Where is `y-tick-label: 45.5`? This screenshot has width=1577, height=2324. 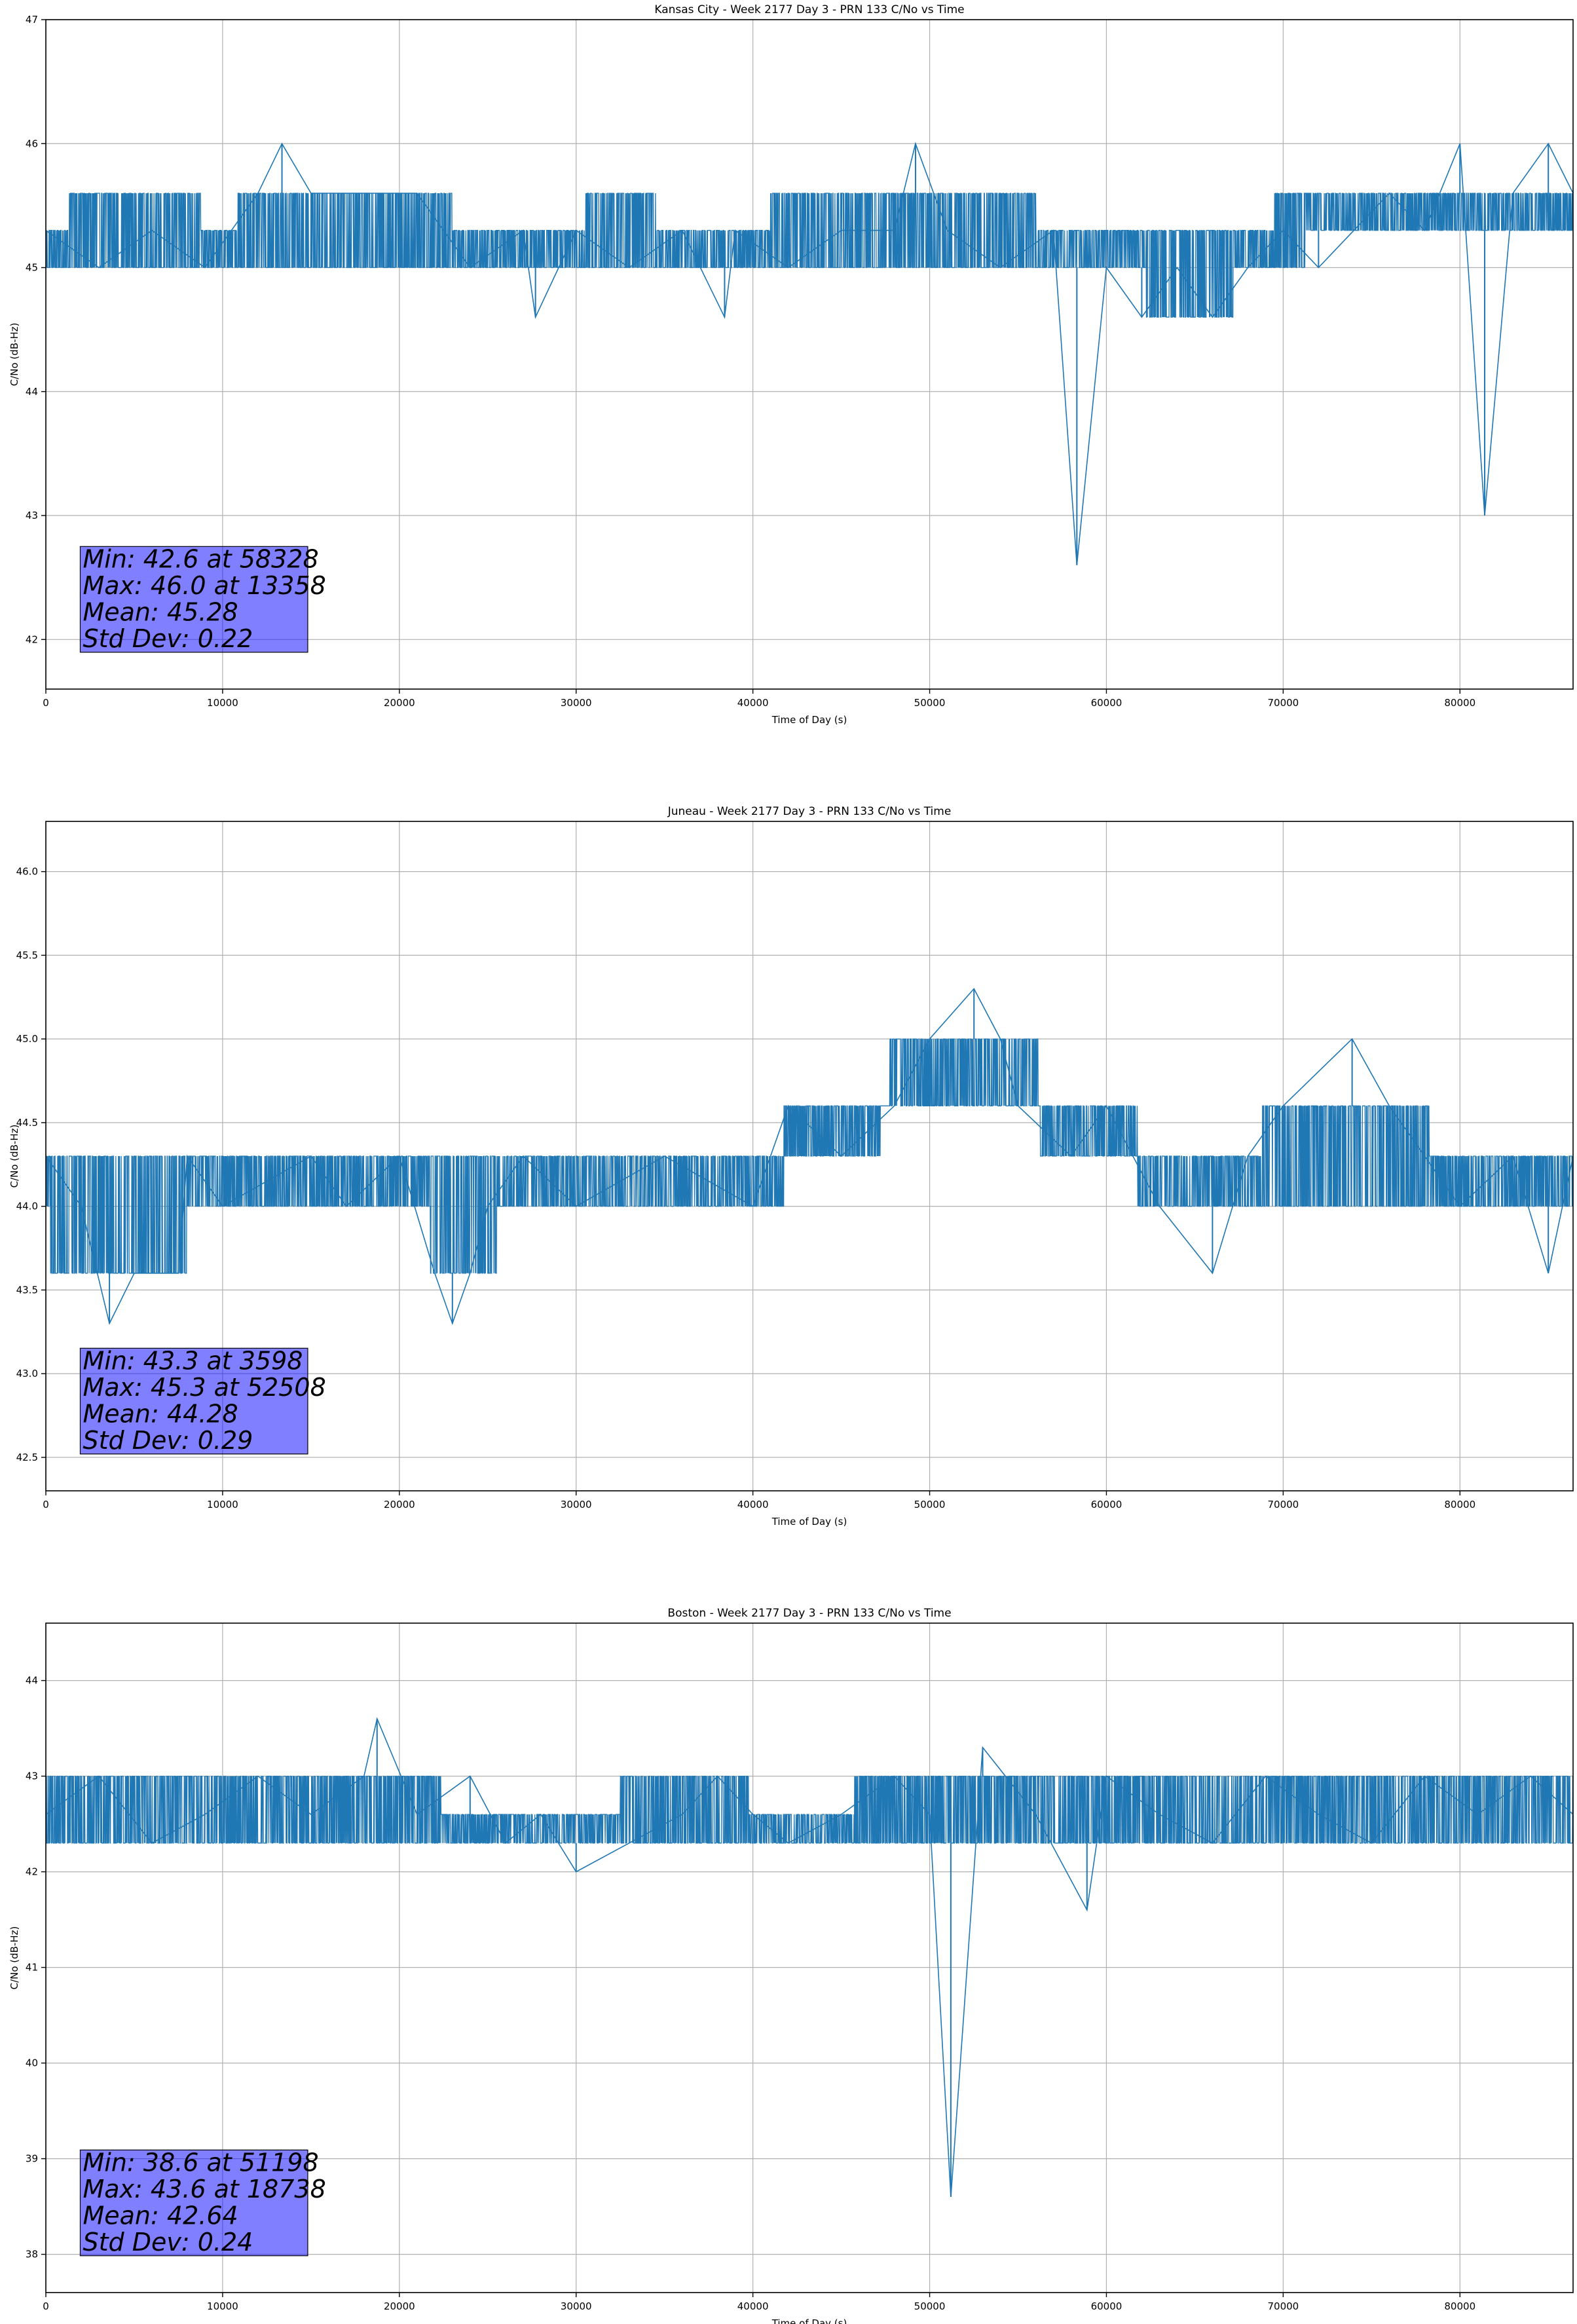 y-tick-label: 45.5 is located at coordinates (27, 955).